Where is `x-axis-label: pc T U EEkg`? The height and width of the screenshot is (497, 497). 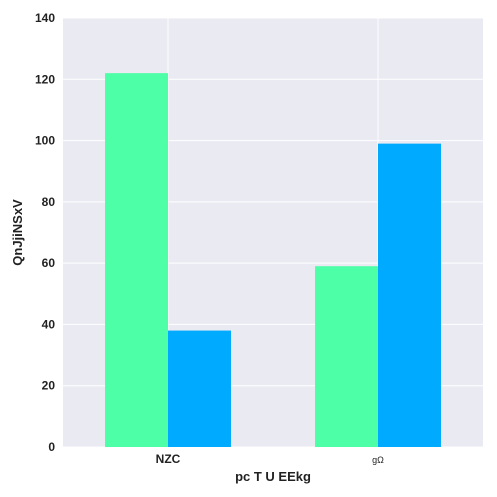 x-axis-label: pc T U EEkg is located at coordinates (273, 476).